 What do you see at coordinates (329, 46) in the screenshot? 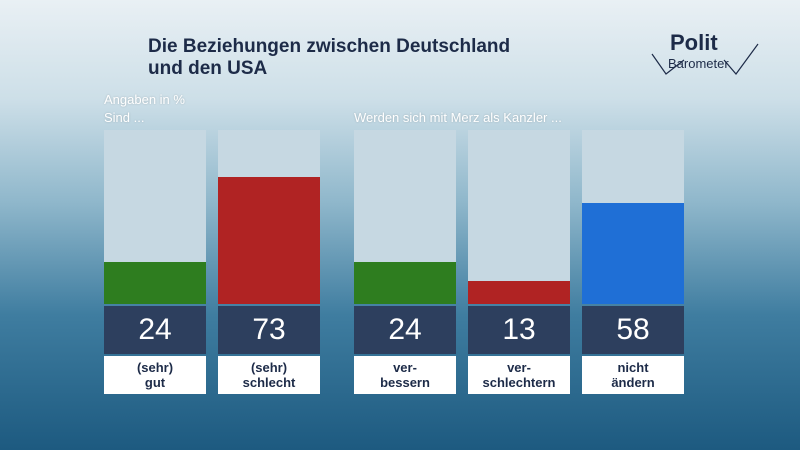
I see `chart-title-line1: Die Beziehungen zwischen Deutschland` at bounding box center [329, 46].